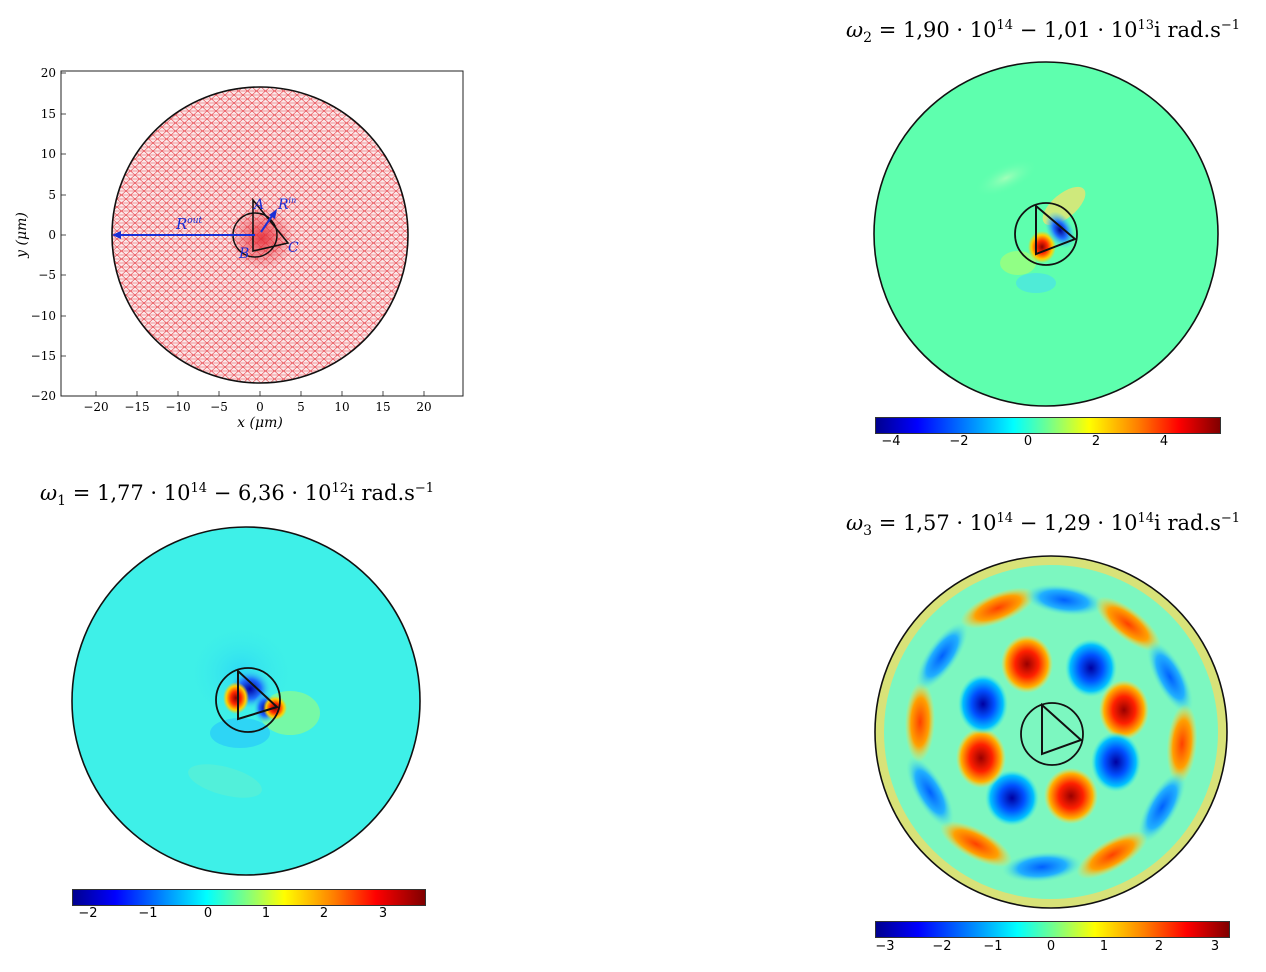 The image size is (1266, 972). What do you see at coordinates (382, 407) in the screenshot?
I see `x-tick-label: 15` at bounding box center [382, 407].